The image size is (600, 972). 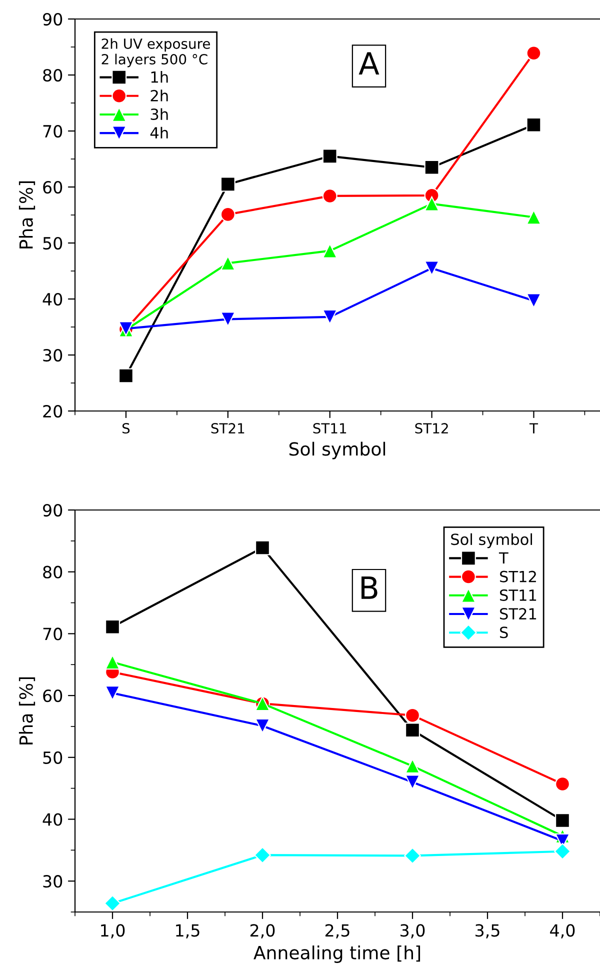 What do you see at coordinates (337, 451) in the screenshot?
I see `x-axis-title: Sol symbol` at bounding box center [337, 451].